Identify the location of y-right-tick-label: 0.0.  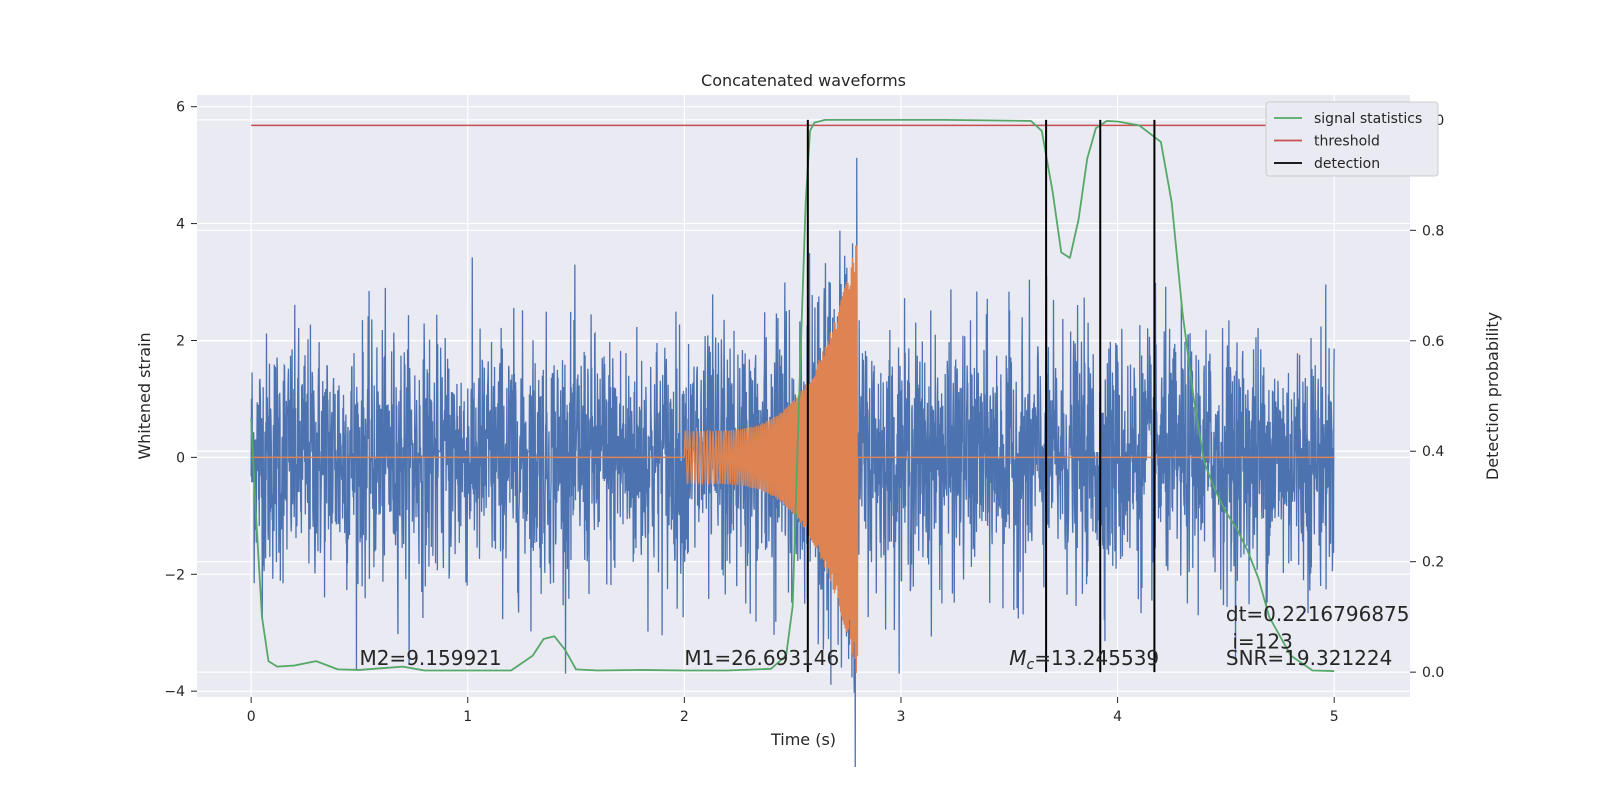
(1433, 673).